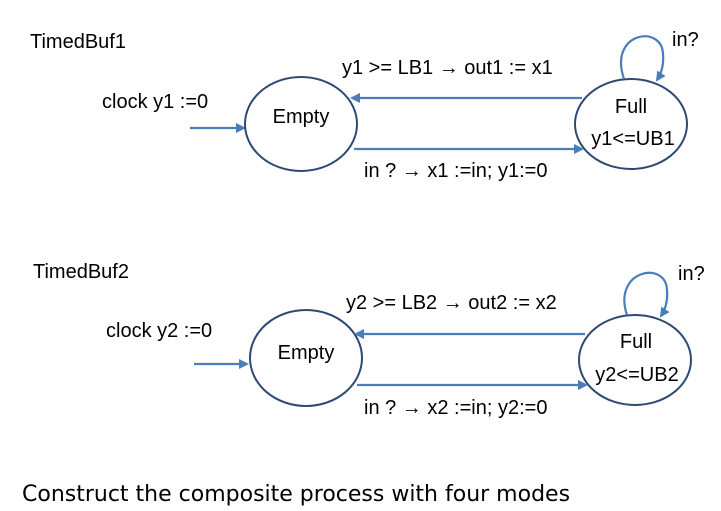 The height and width of the screenshot is (511, 721). Describe the element at coordinates (631, 107) in the screenshot. I see `state-full-label-1: Full` at that location.